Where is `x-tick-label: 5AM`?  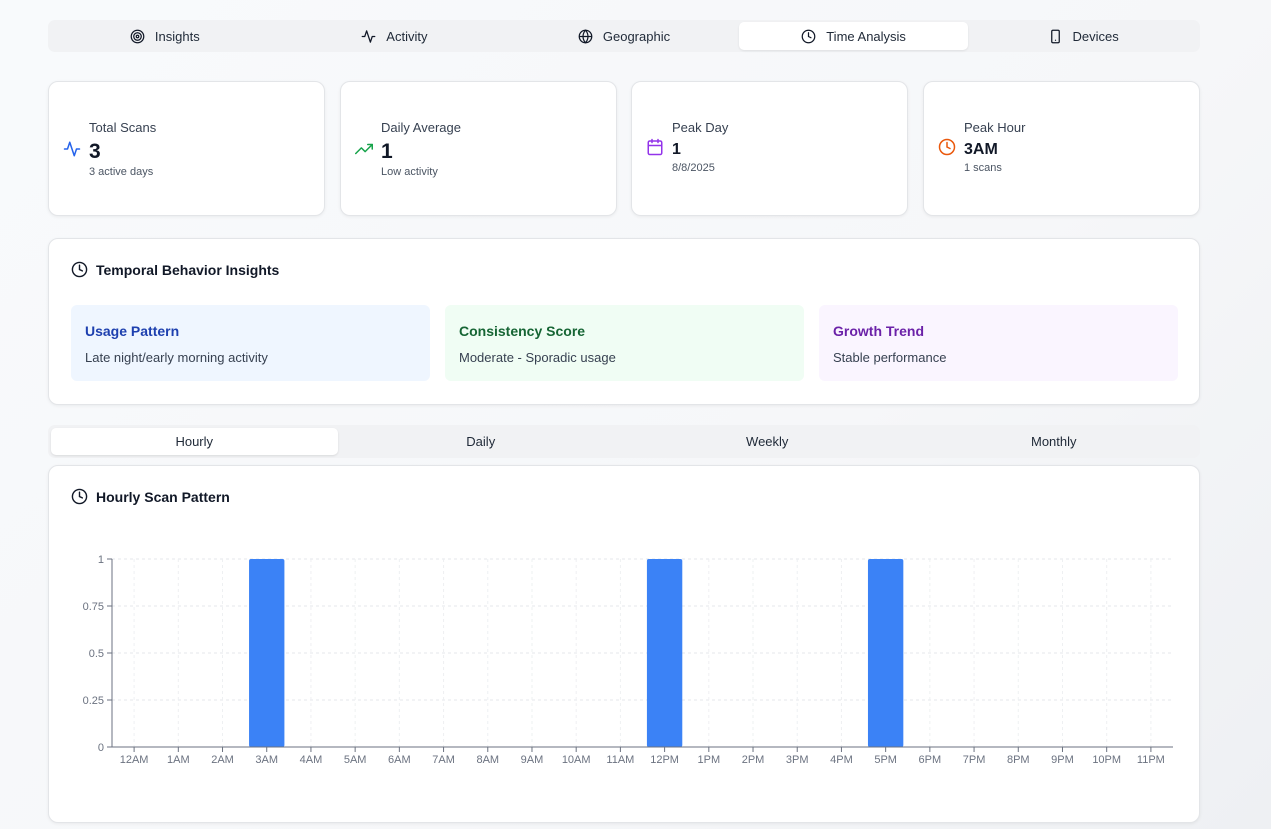
x-tick-label: 5AM is located at coordinates (355, 760).